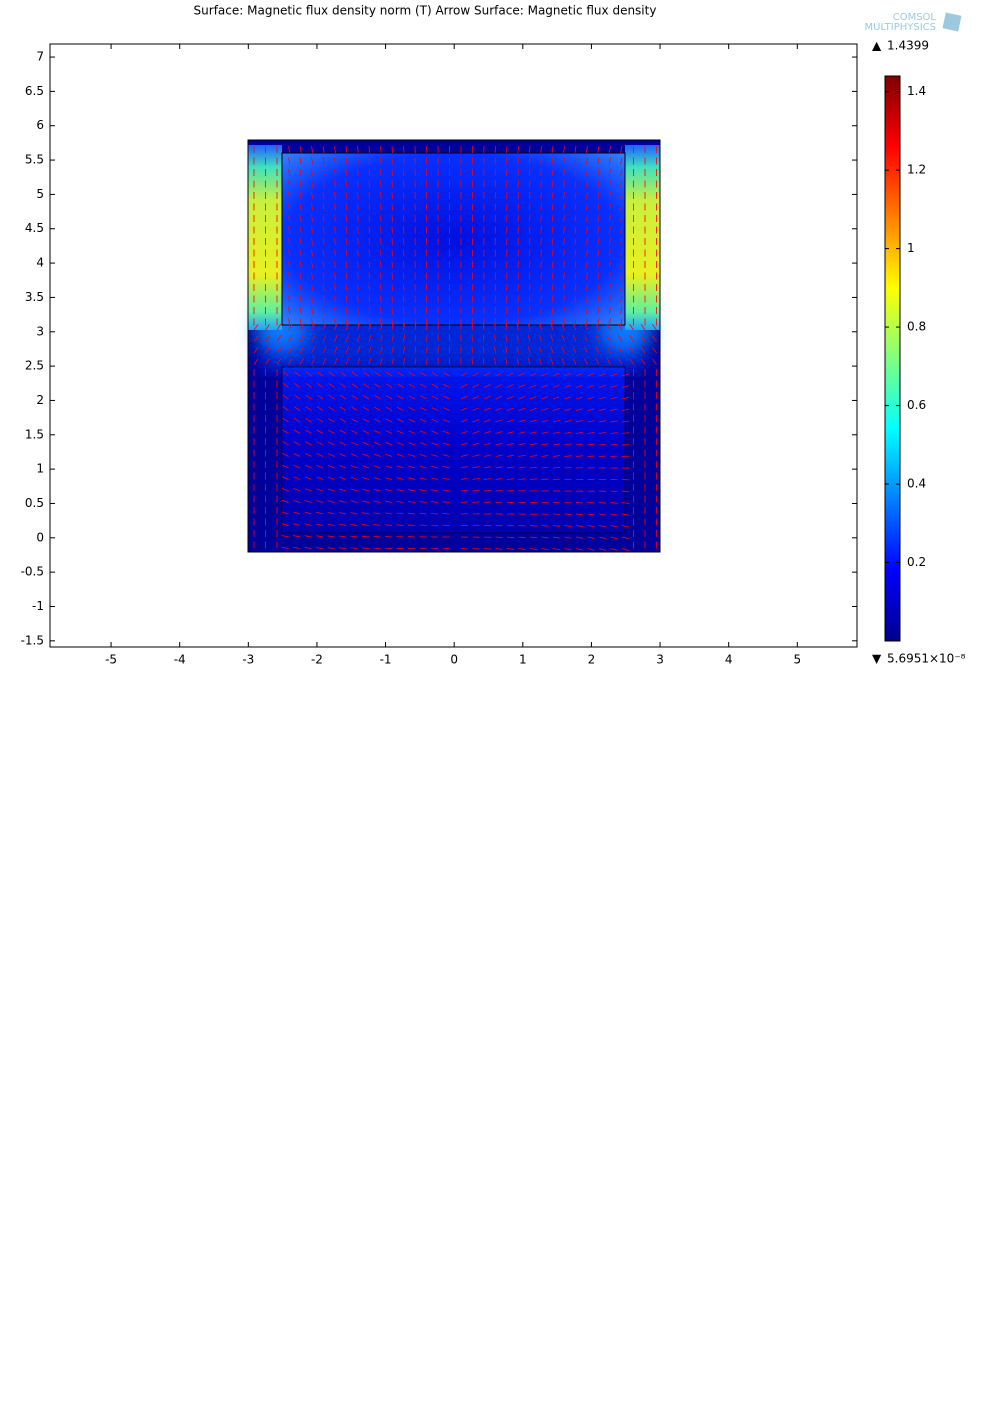 This screenshot has height=1423, width=994. What do you see at coordinates (40, 469) in the screenshot?
I see `y-tick-label: 1` at bounding box center [40, 469].